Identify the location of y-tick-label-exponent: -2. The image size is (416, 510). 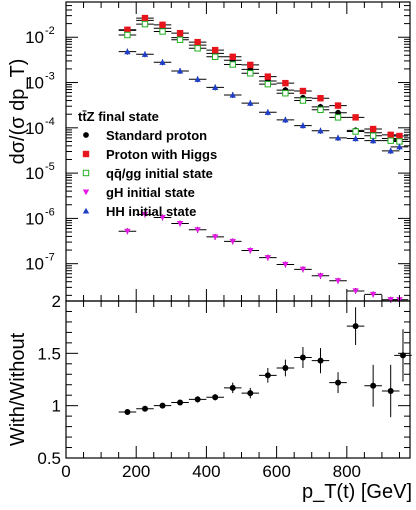
(50, 31).